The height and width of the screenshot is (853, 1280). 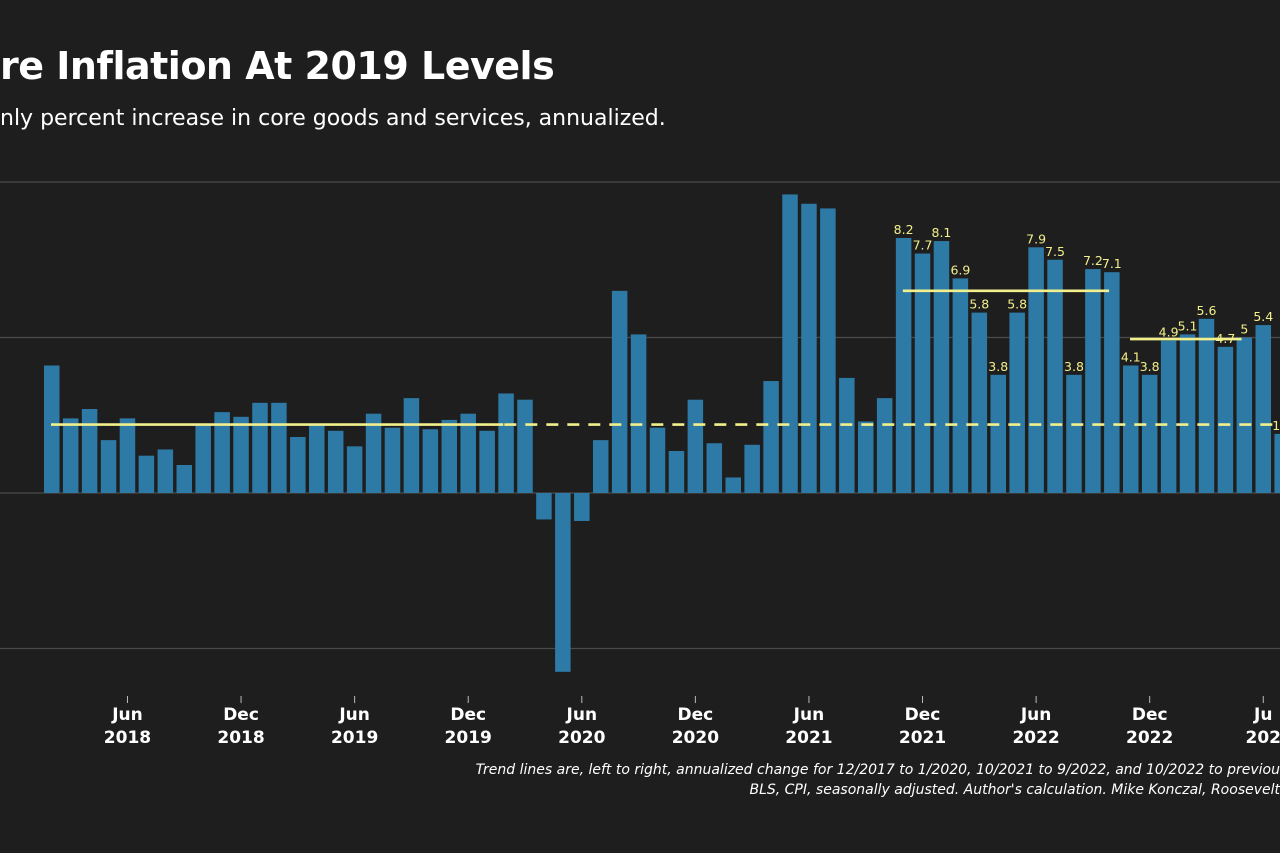 I want to click on chart-title: re Inflation At 2019 Levels, so click(x=277, y=66).